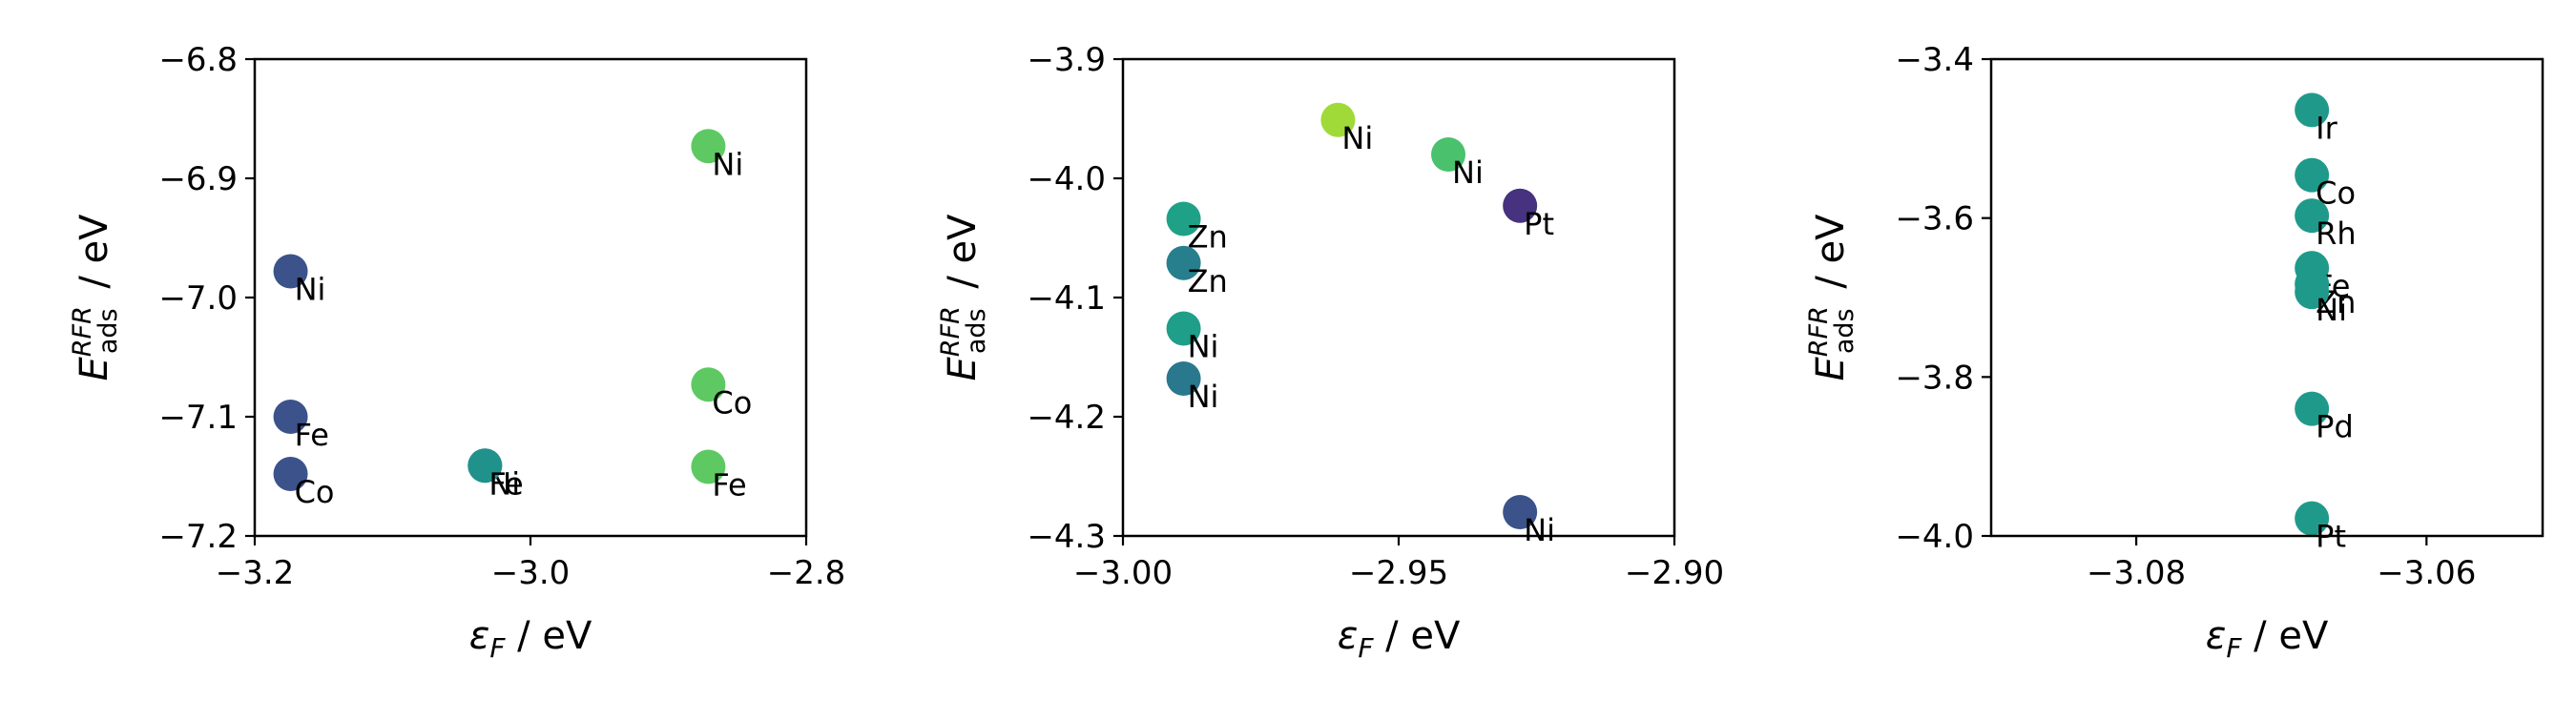 The image size is (2576, 720). I want to click on x-tick-label: −3.08, so click(2136, 573).